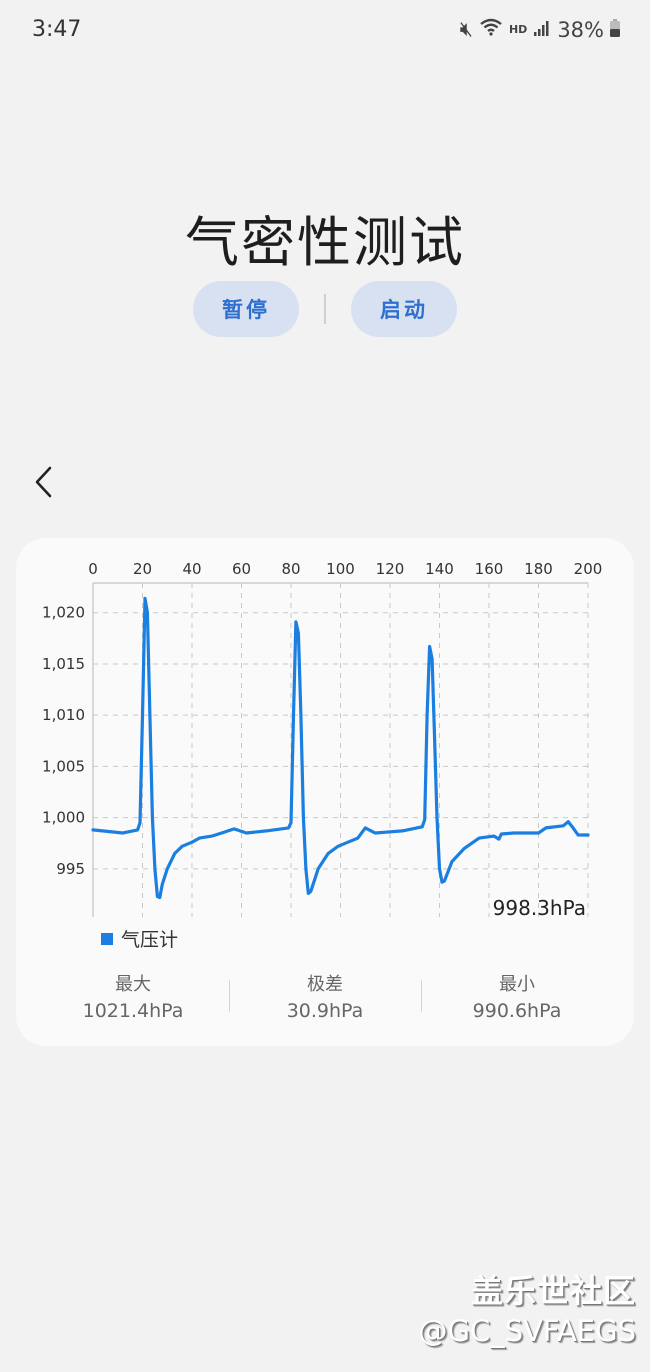 The width and height of the screenshot is (650, 1372). I want to click on clock: 3:47, so click(57, 29).